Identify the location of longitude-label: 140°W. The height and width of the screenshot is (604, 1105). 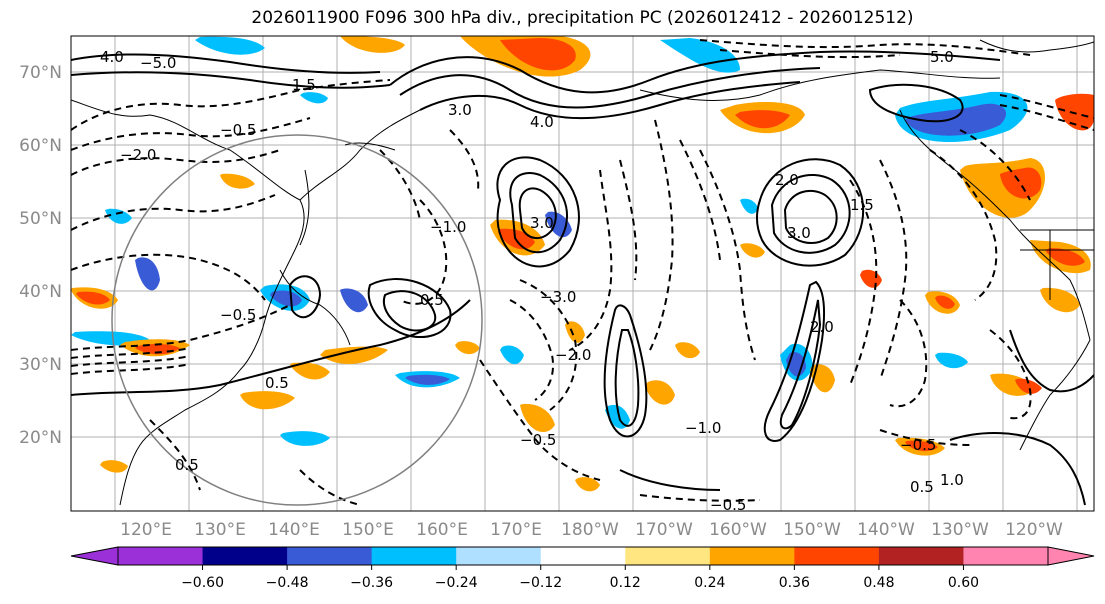
(886, 530).